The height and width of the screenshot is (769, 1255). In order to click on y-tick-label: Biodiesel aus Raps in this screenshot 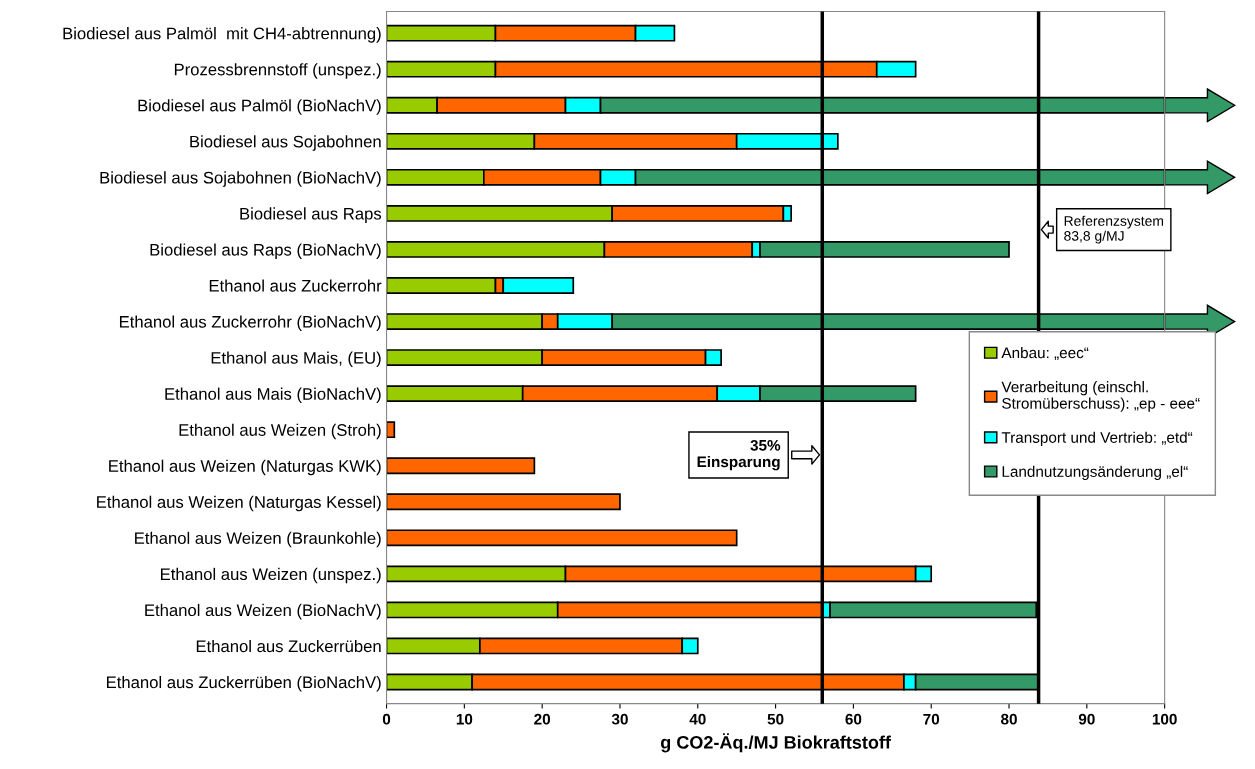, I will do `click(311, 215)`.